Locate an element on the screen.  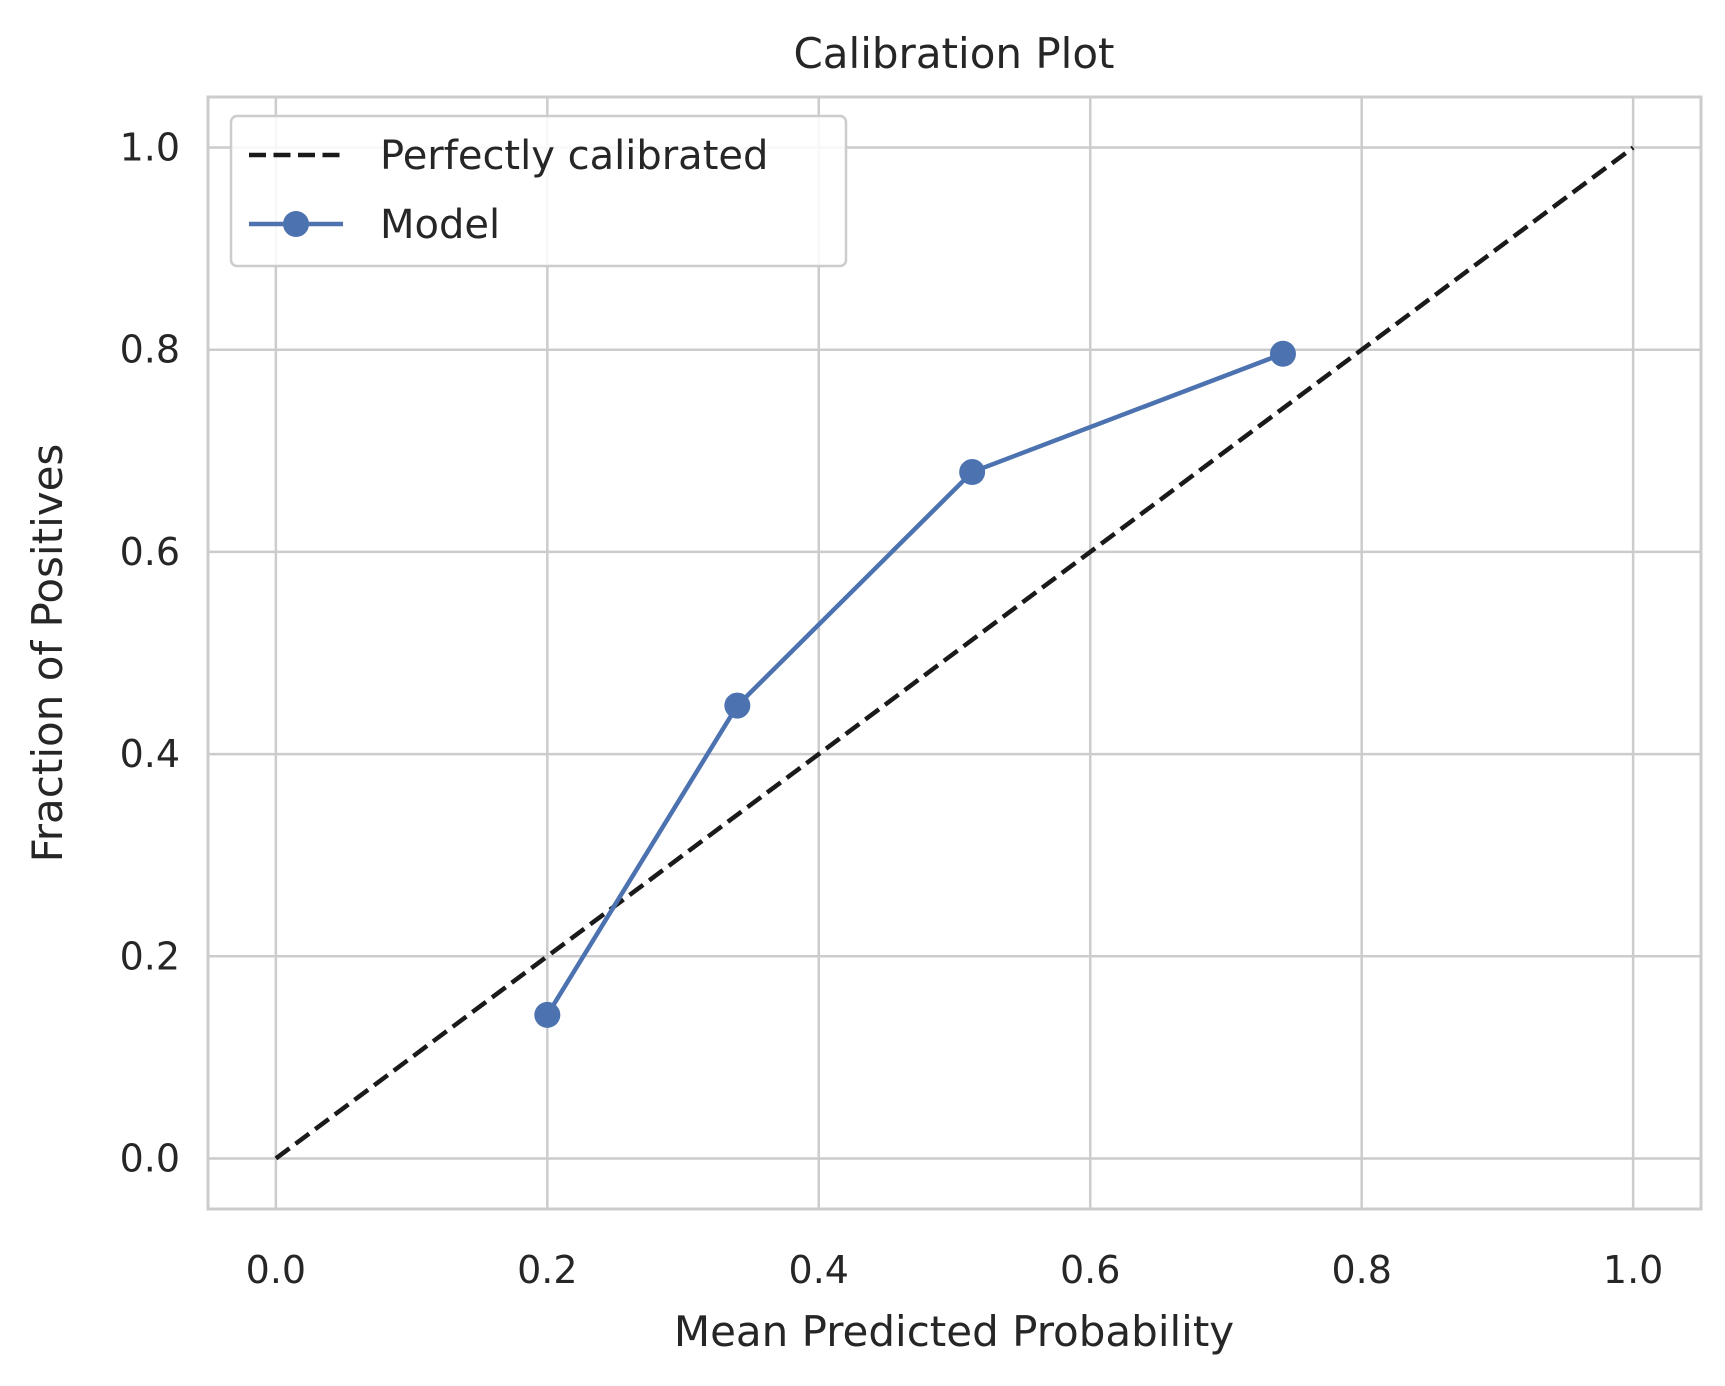
x-tick-label: 0.6 is located at coordinates (1090, 1270).